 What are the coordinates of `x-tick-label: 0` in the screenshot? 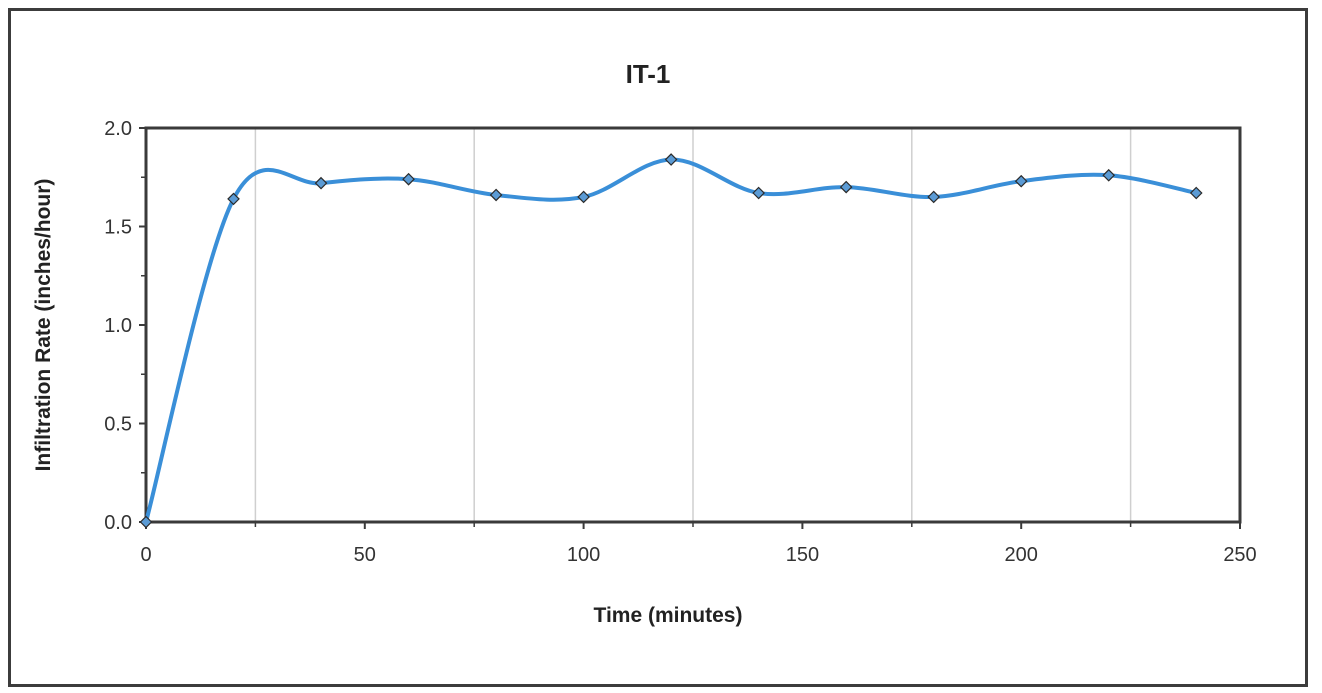 It's located at (145, 555).